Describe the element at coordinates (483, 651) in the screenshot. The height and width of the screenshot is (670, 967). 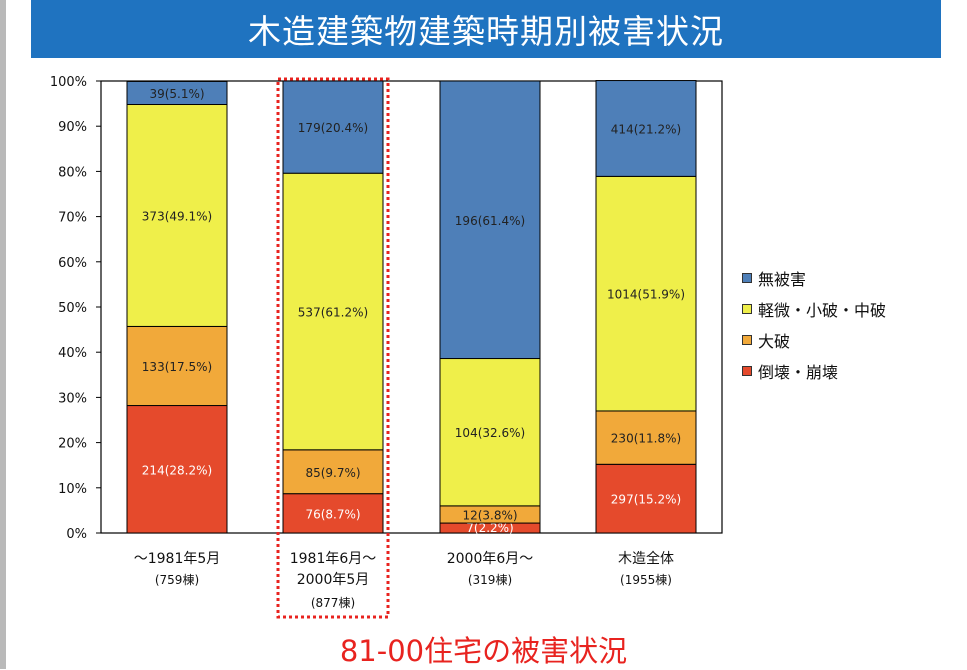
I see `highlight-caption: 81-00住宅の被害状況` at that location.